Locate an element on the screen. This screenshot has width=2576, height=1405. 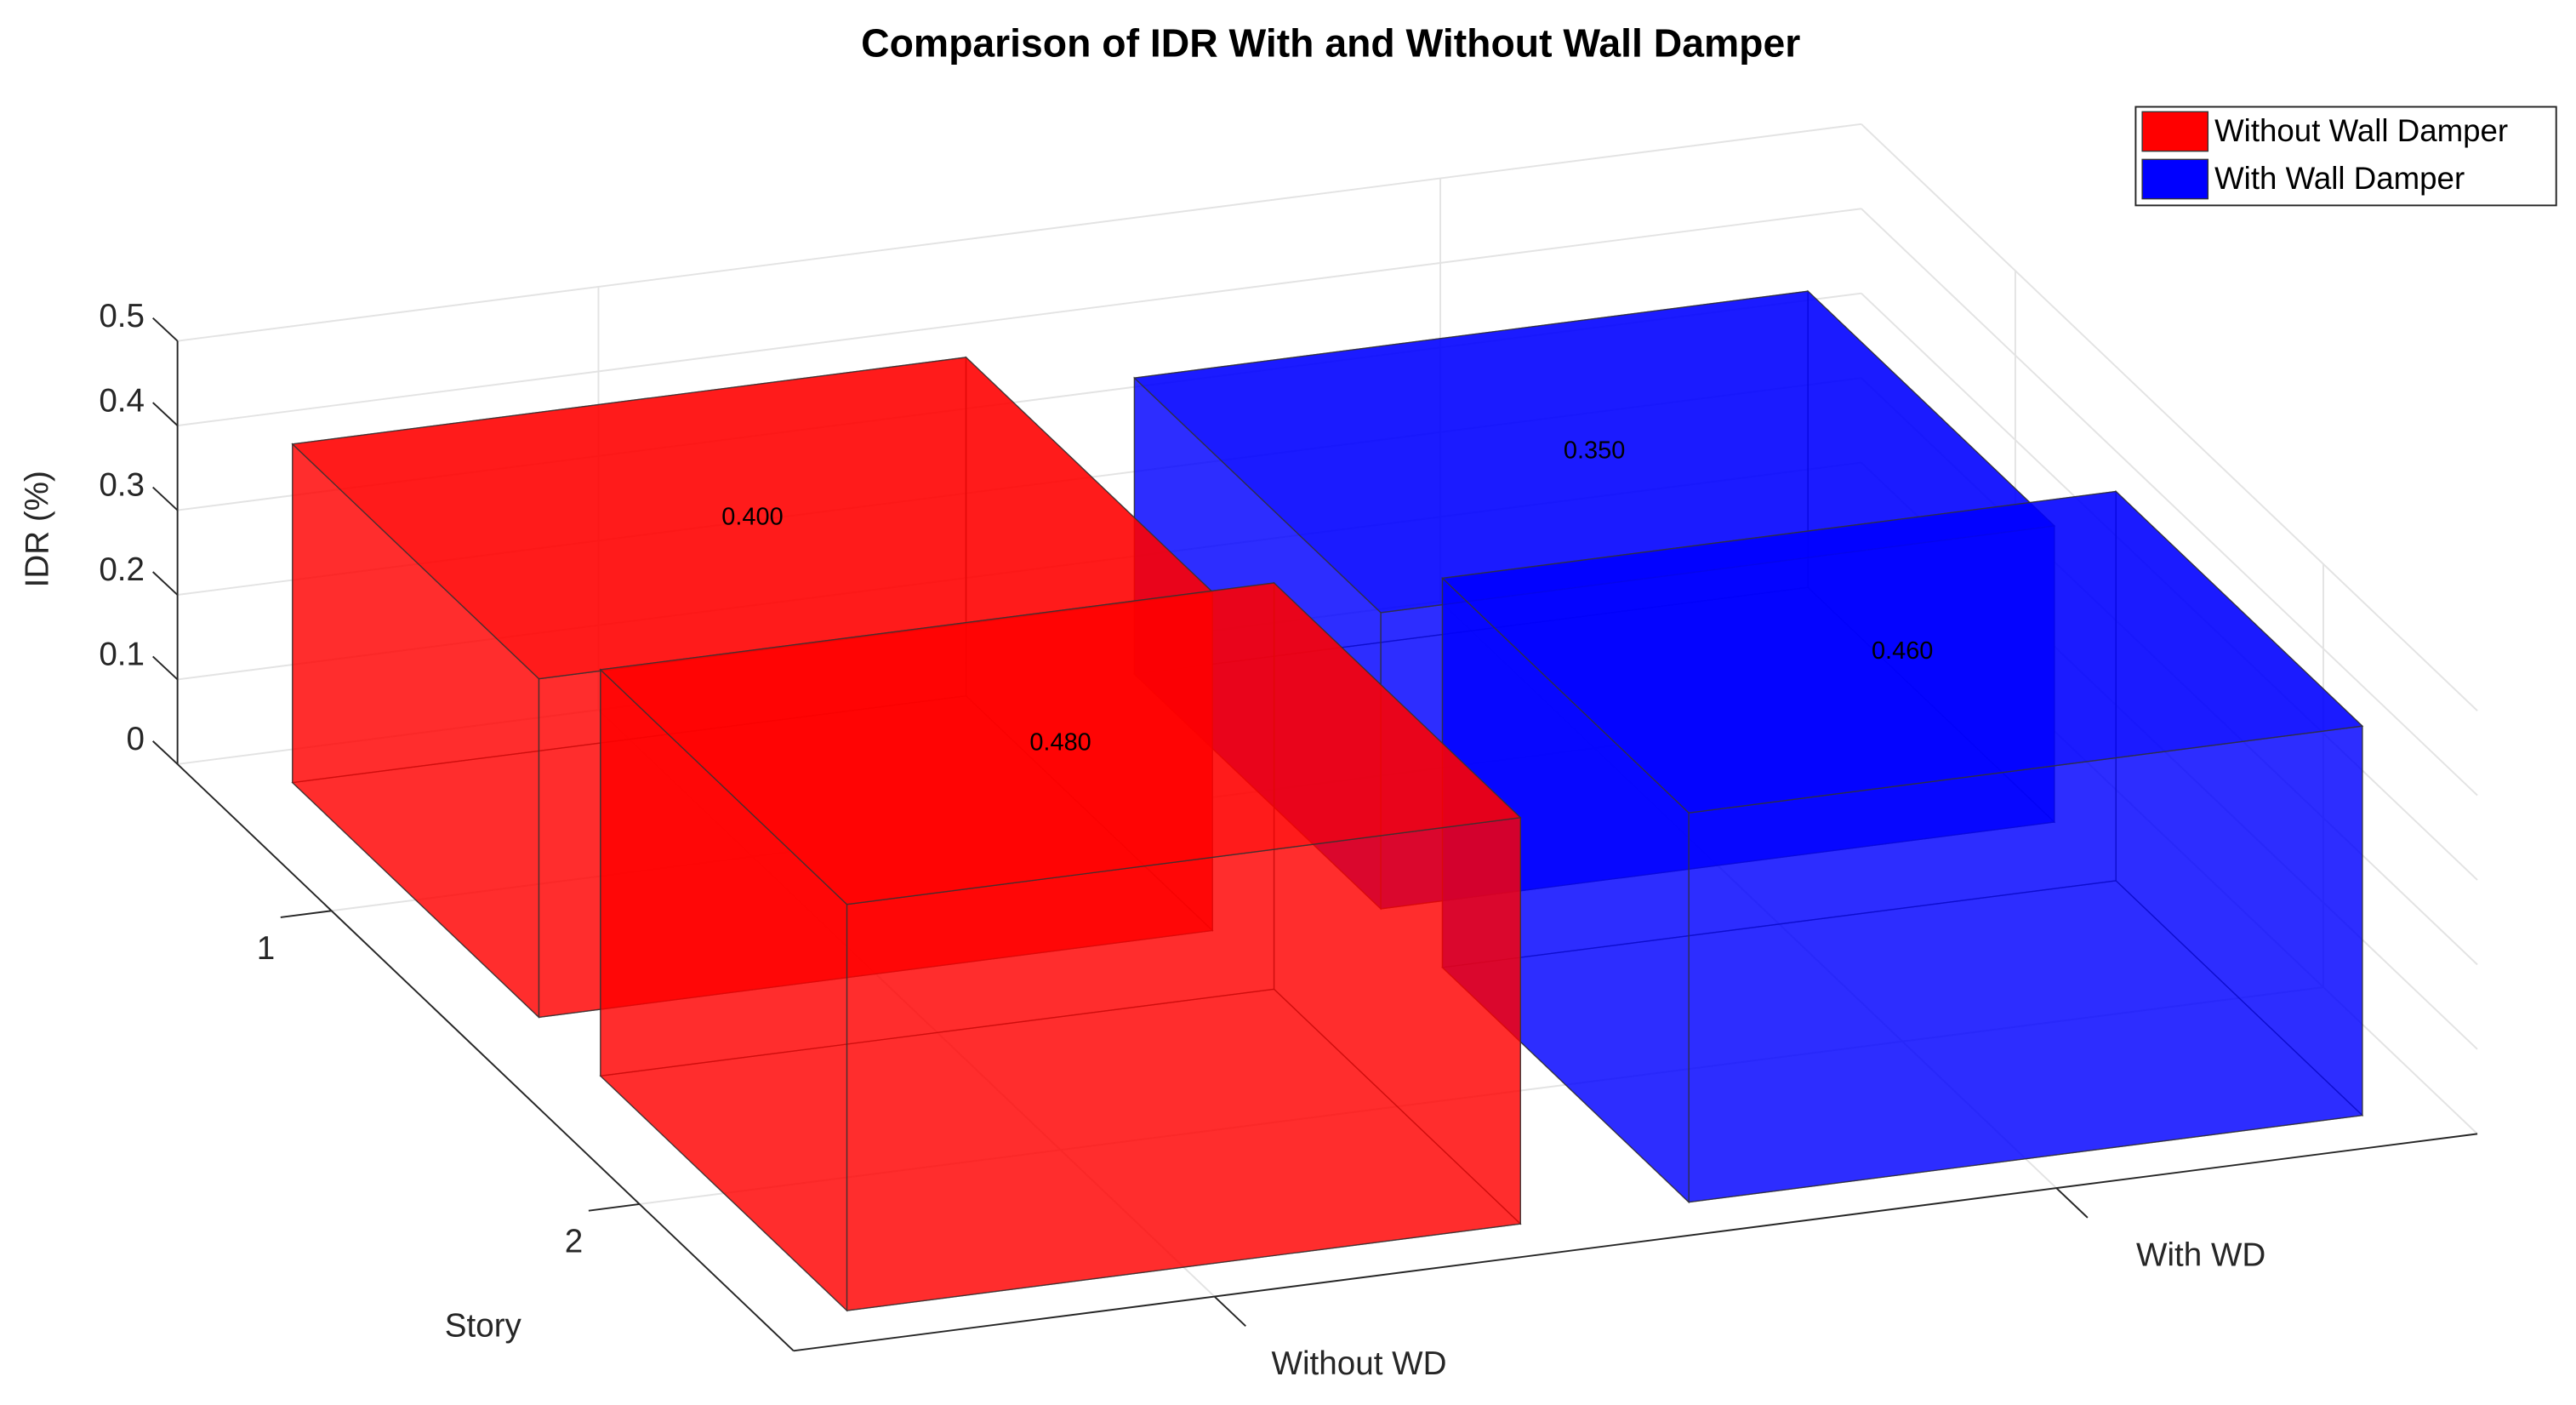
z-tick-label: 0.4 is located at coordinates (122, 400).